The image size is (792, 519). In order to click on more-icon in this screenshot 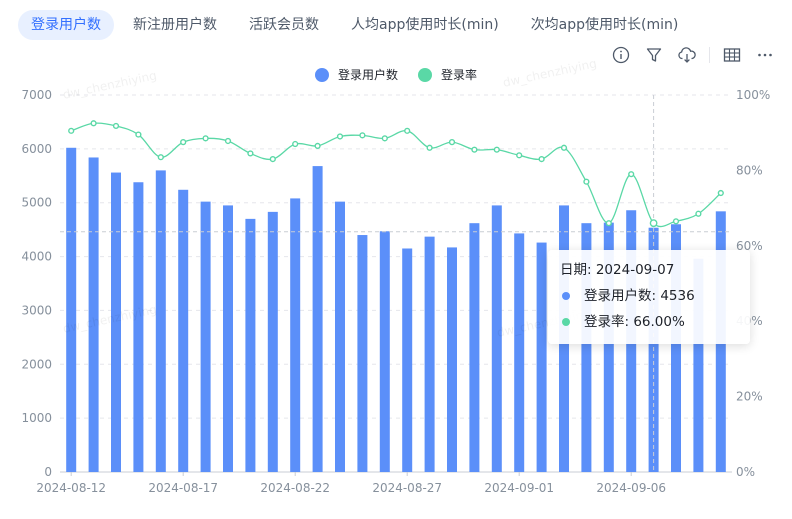, I will do `click(765, 55)`.